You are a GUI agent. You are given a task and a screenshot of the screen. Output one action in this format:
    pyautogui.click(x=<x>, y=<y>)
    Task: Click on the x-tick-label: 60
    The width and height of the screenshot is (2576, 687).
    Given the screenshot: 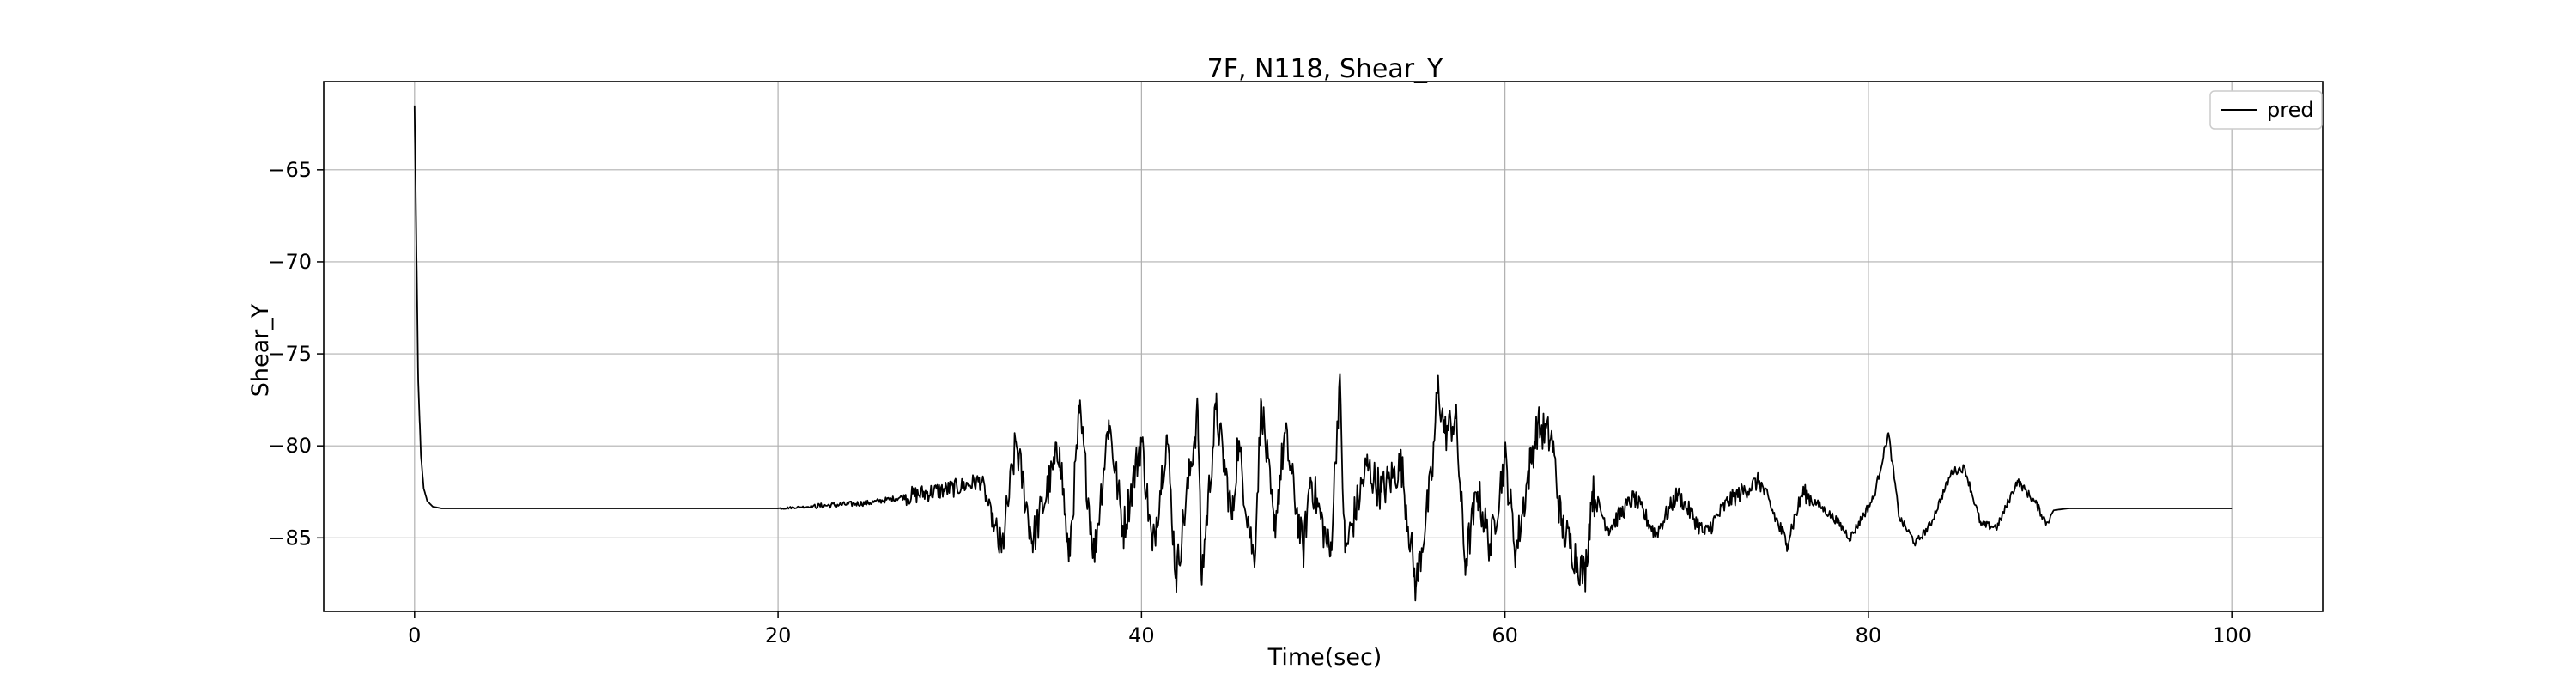 What is the action you would take?
    pyautogui.click(x=1505, y=635)
    